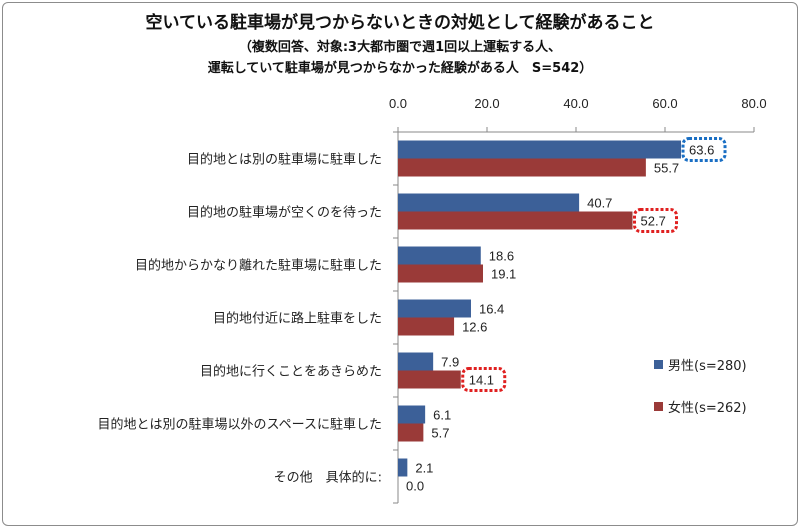 This screenshot has width=800, height=528. Describe the element at coordinates (398, 103) in the screenshot. I see `x-tick-label: 0.0` at that location.